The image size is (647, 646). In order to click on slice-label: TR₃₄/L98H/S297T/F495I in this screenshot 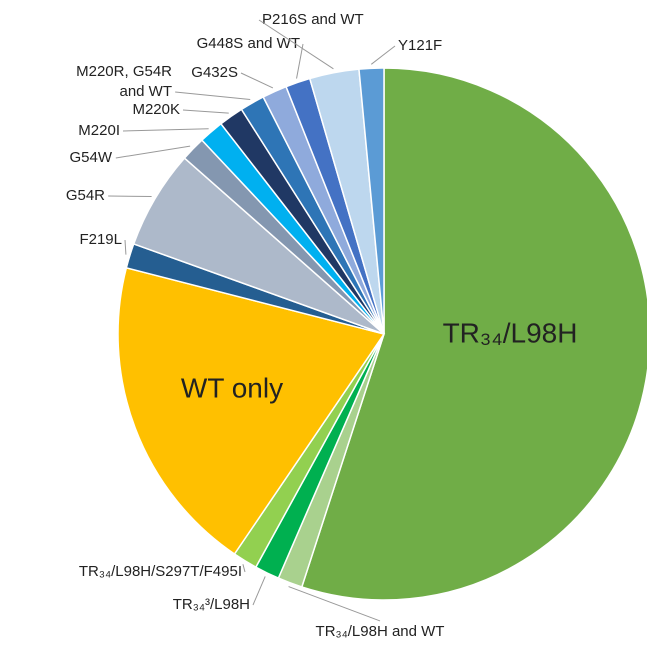, I will do `click(160, 571)`.